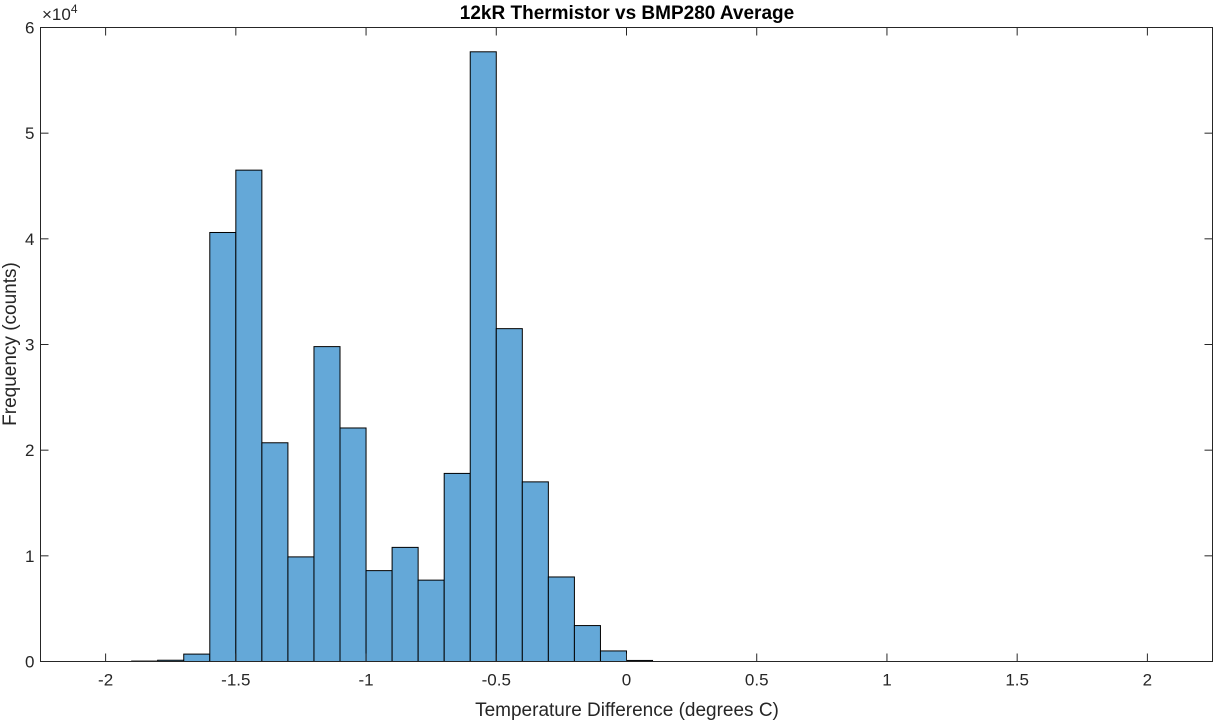 The image size is (1217, 720). What do you see at coordinates (496, 680) in the screenshot?
I see `x-tick-label: -0.5` at bounding box center [496, 680].